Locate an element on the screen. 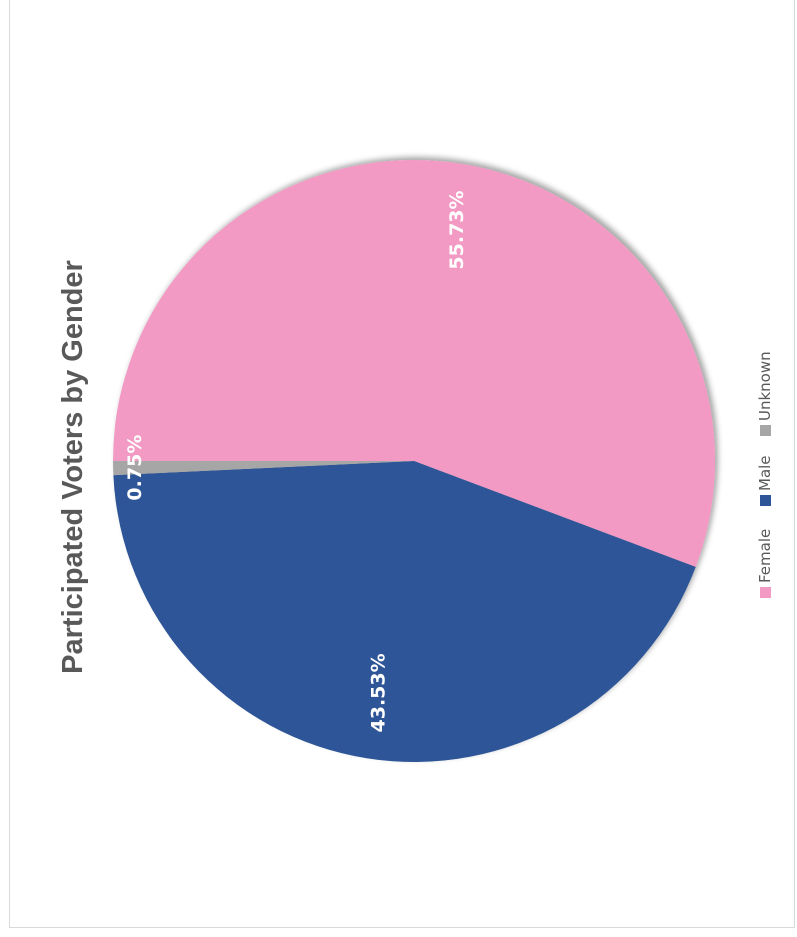 The height and width of the screenshot is (937, 797). legend-item-unknown: Unknown is located at coordinates (765, 393).